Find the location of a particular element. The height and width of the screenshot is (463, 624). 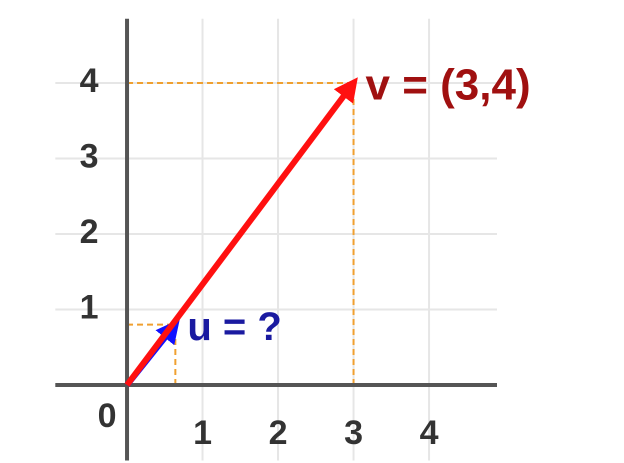

x-tick-label: 1 is located at coordinates (202, 433).